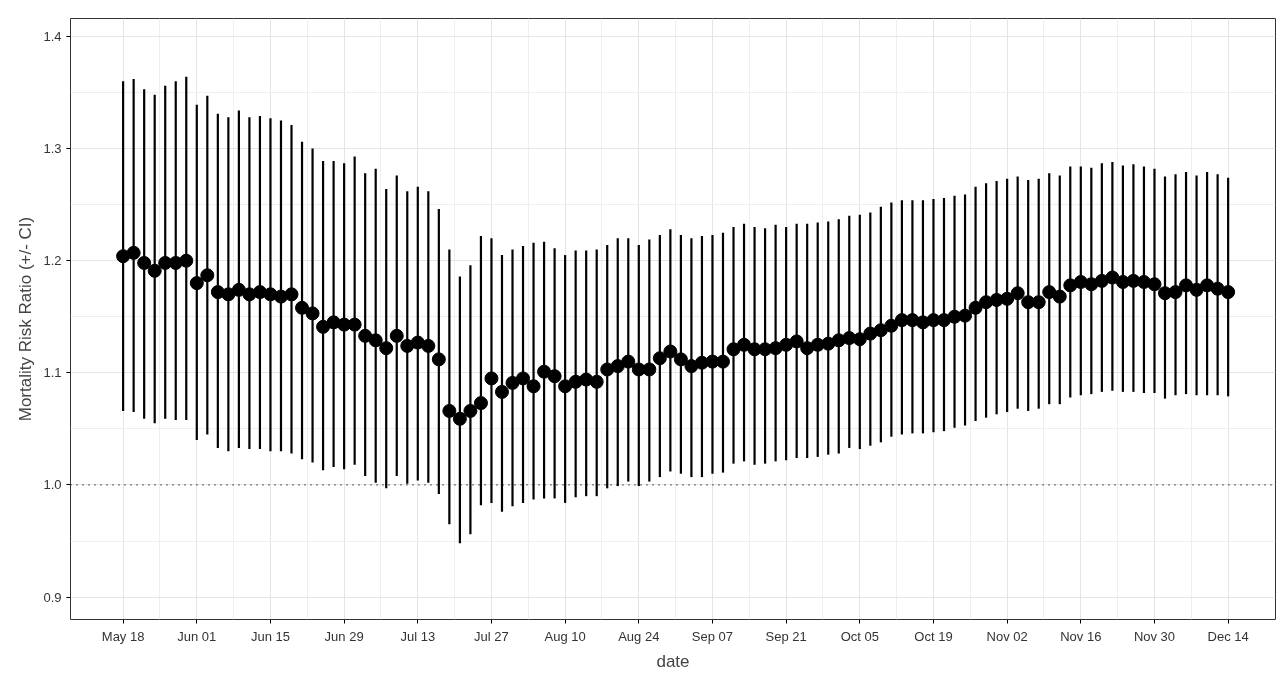 The width and height of the screenshot is (1283, 673). What do you see at coordinates (712, 636) in the screenshot?
I see `x-tick-label: Sep 07` at bounding box center [712, 636].